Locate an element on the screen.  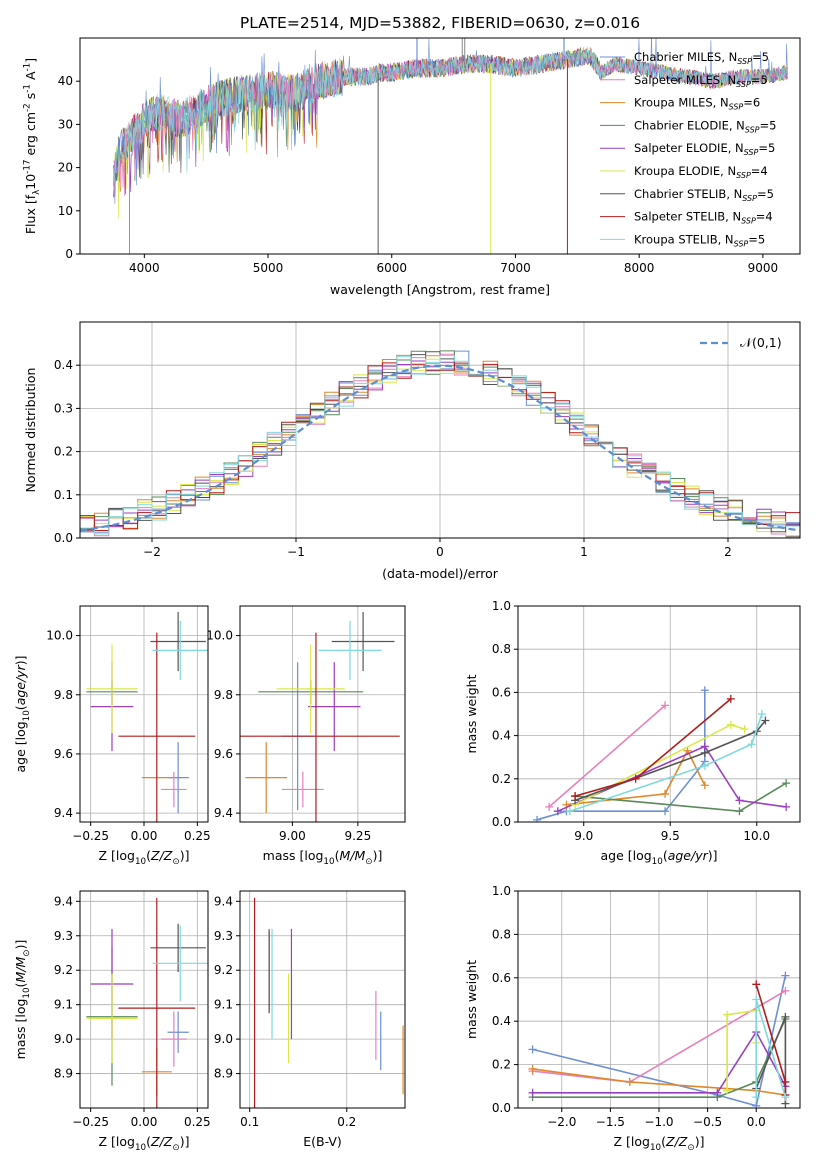
weight-vs-Z-marks is located at coordinates (659, 1039).